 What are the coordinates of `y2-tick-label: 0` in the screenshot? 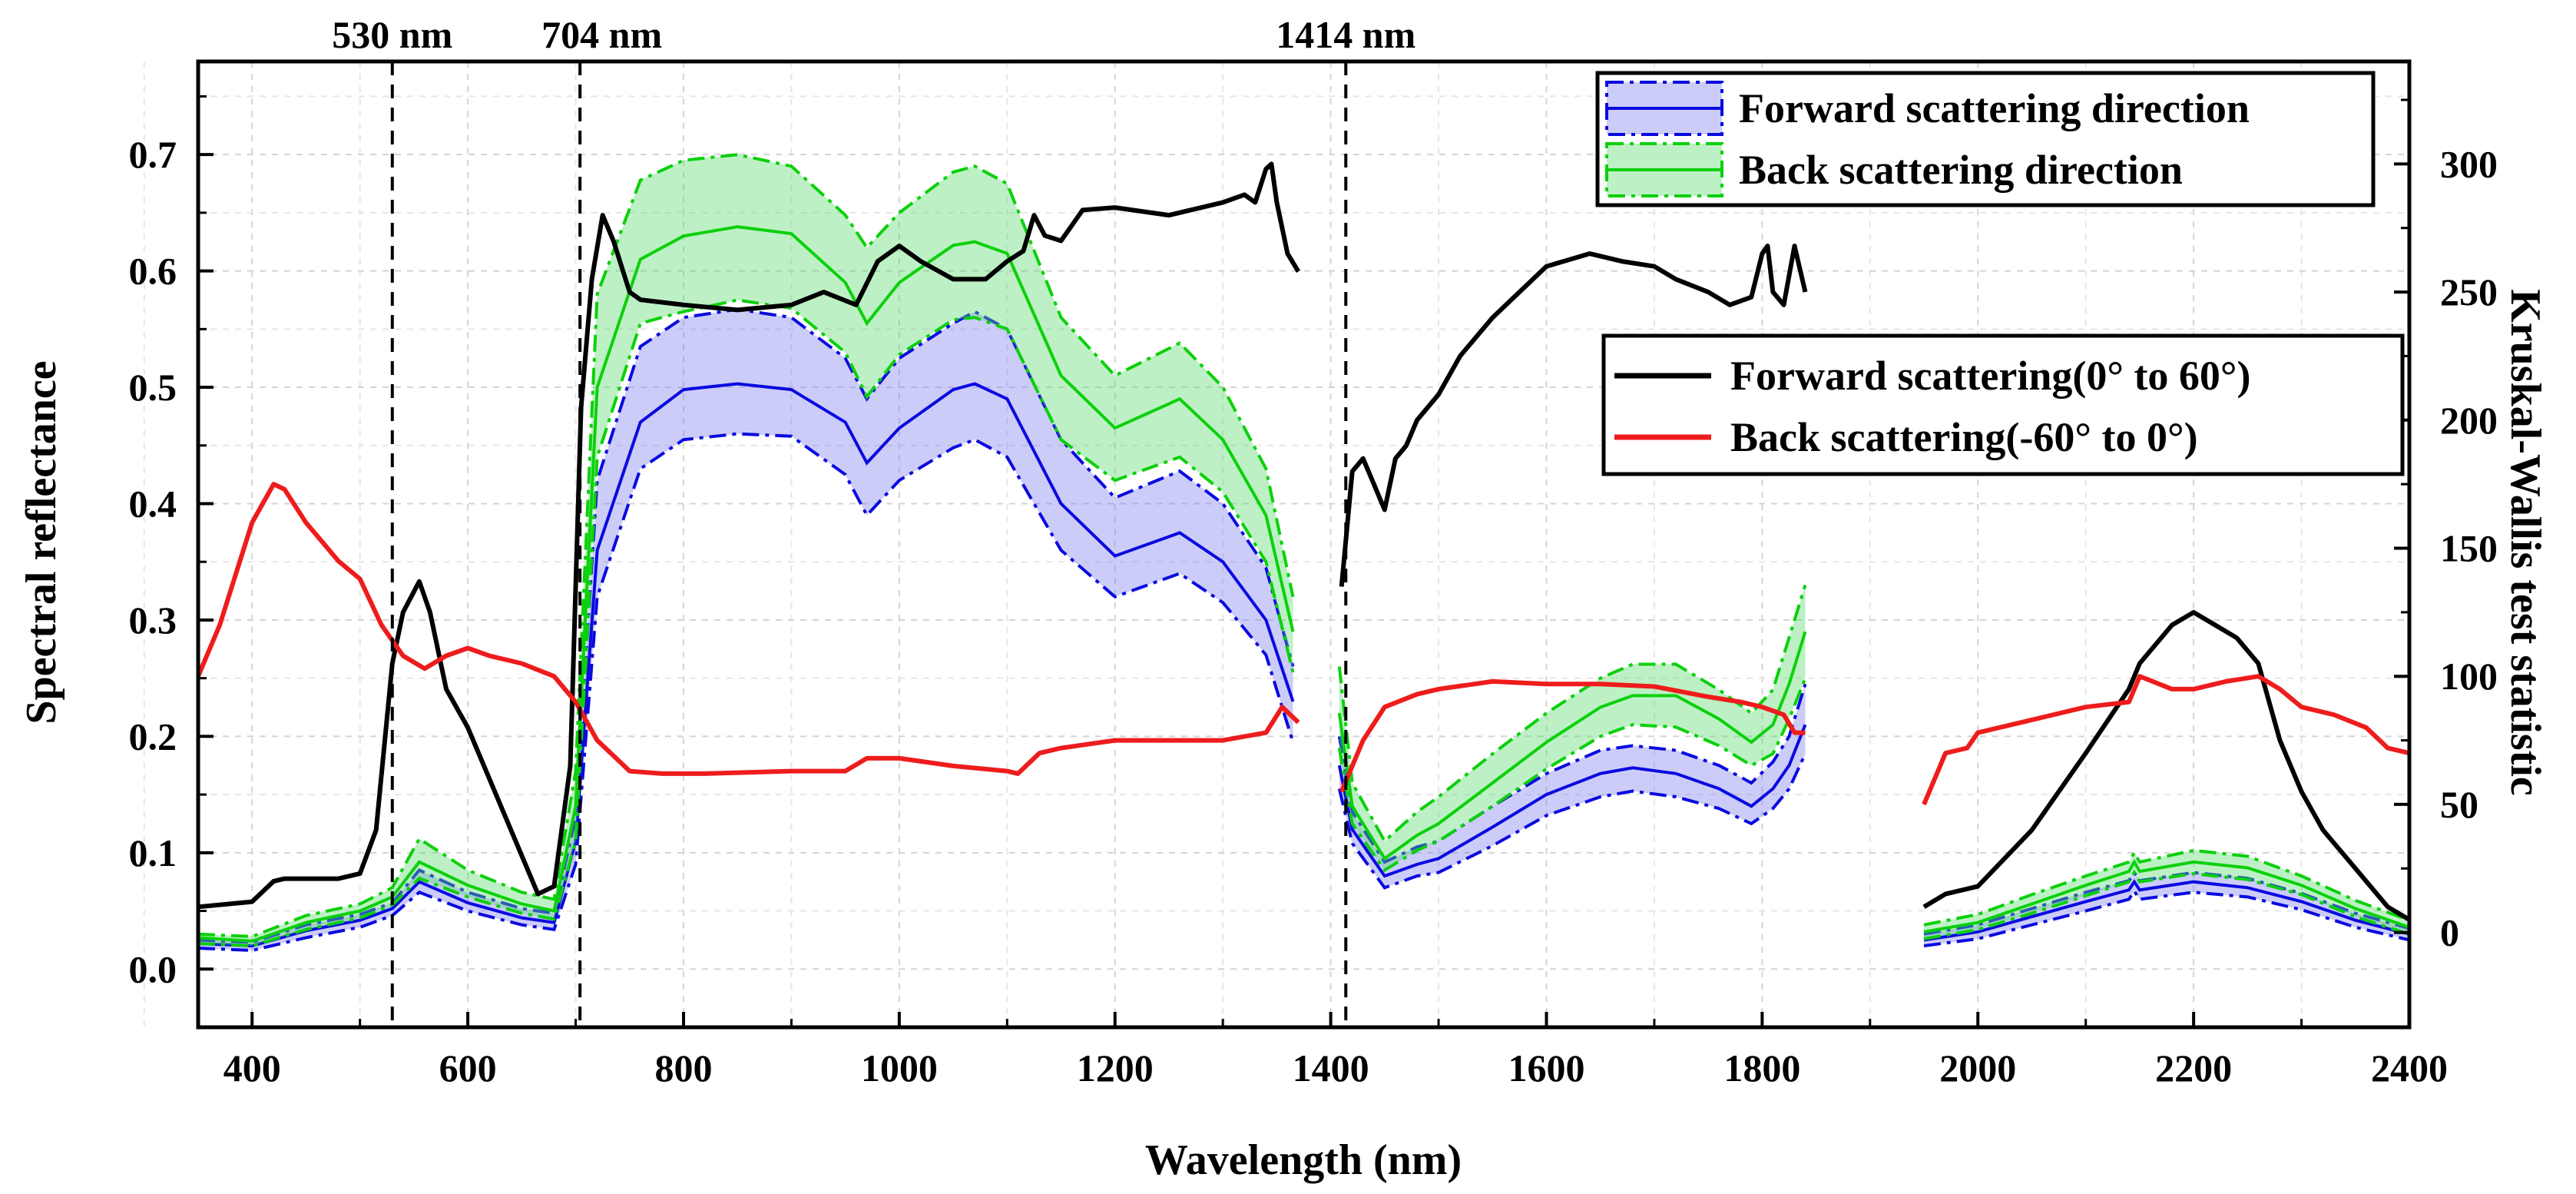 It's located at (2449, 932).